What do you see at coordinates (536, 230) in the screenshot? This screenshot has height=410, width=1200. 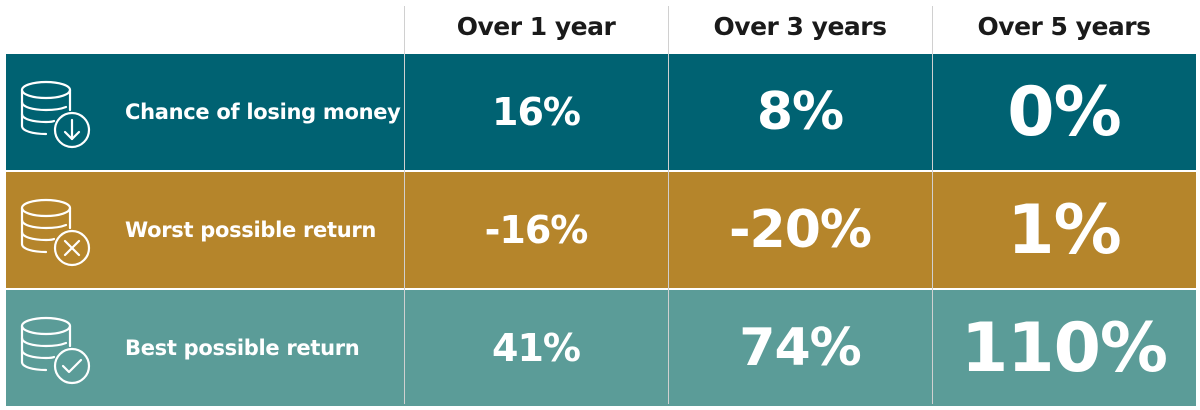 I see `value-1-year: -16%` at bounding box center [536, 230].